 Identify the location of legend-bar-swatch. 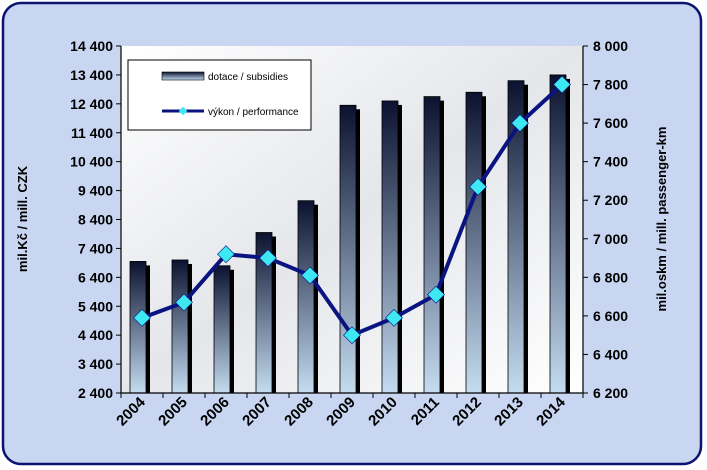
(183, 76).